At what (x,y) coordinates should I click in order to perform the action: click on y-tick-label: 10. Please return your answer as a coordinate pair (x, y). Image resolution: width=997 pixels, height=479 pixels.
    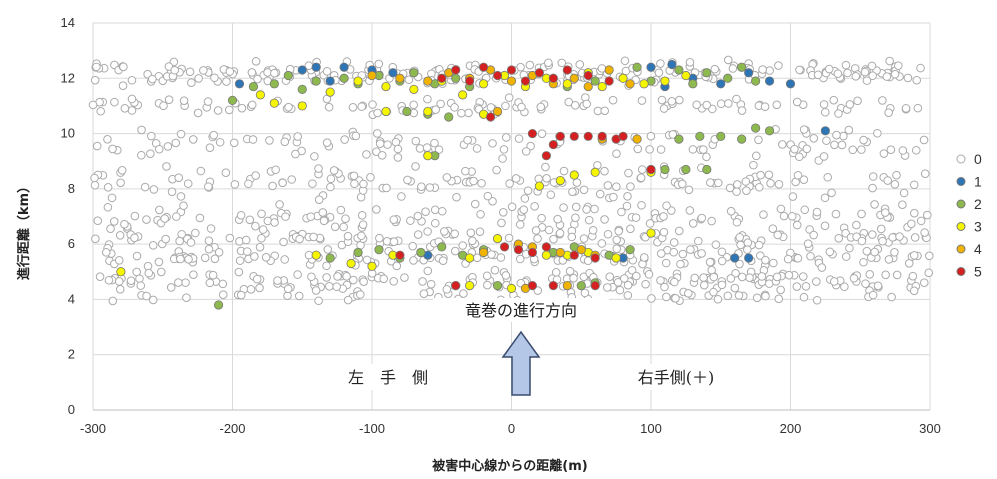
    Looking at the image, I should click on (68, 133).